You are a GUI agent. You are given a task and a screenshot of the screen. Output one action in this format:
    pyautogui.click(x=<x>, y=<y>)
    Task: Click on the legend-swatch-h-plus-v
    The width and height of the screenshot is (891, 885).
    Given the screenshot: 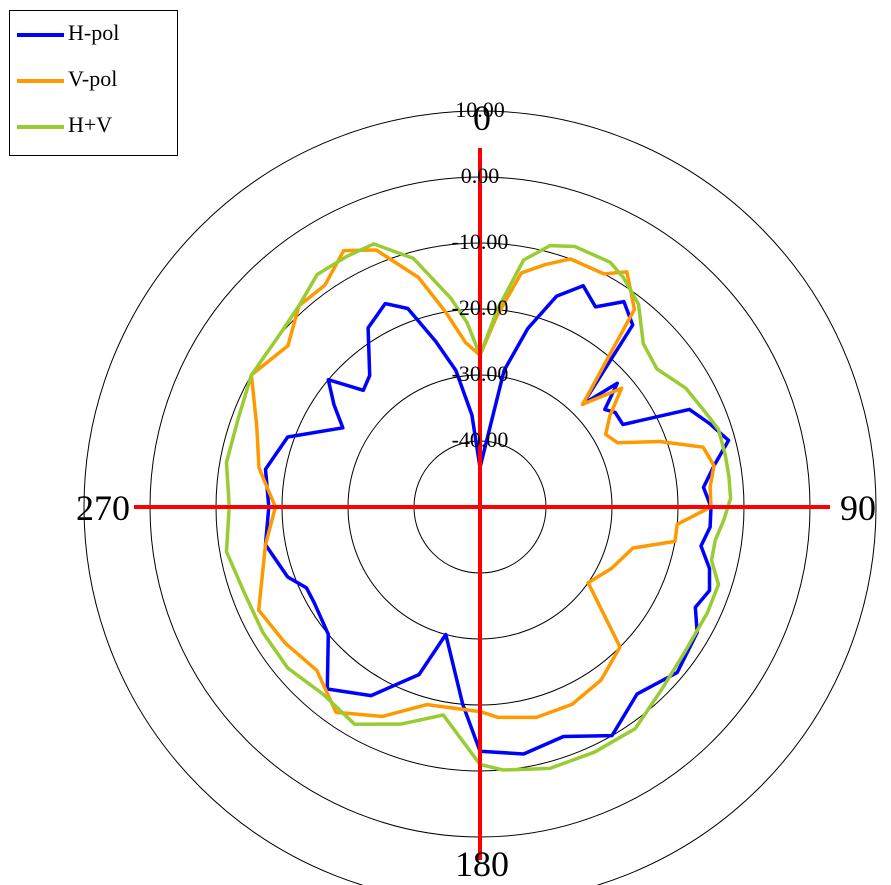 What is the action you would take?
    pyautogui.click(x=40, y=127)
    